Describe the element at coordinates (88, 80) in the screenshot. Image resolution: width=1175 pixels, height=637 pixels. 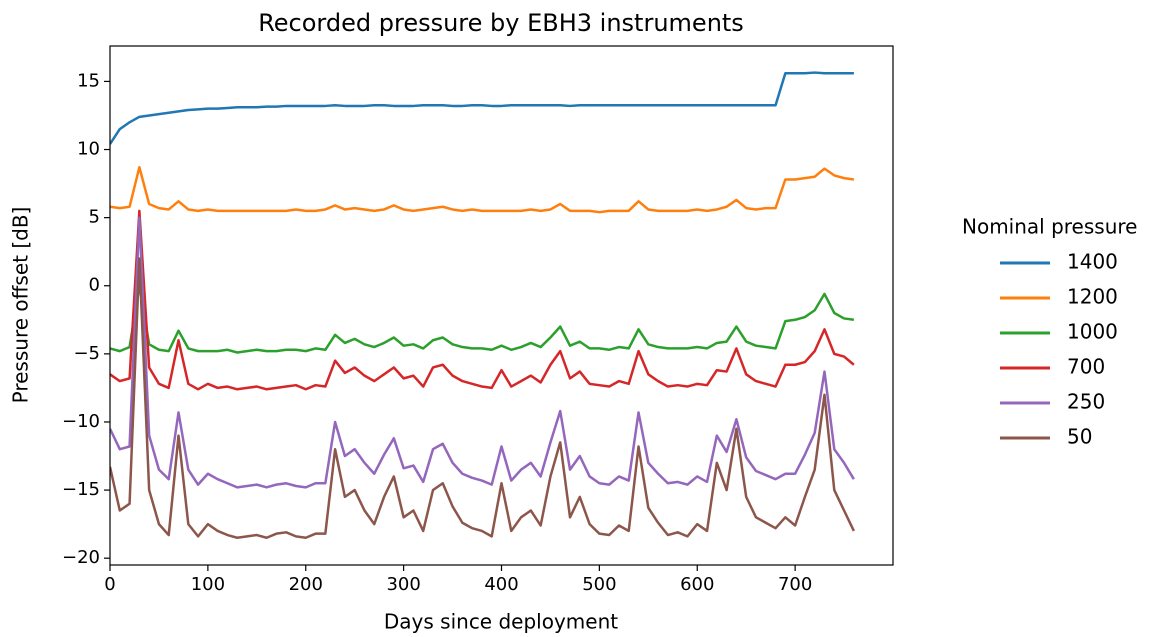
I see `y-tick-label: 15` at that location.